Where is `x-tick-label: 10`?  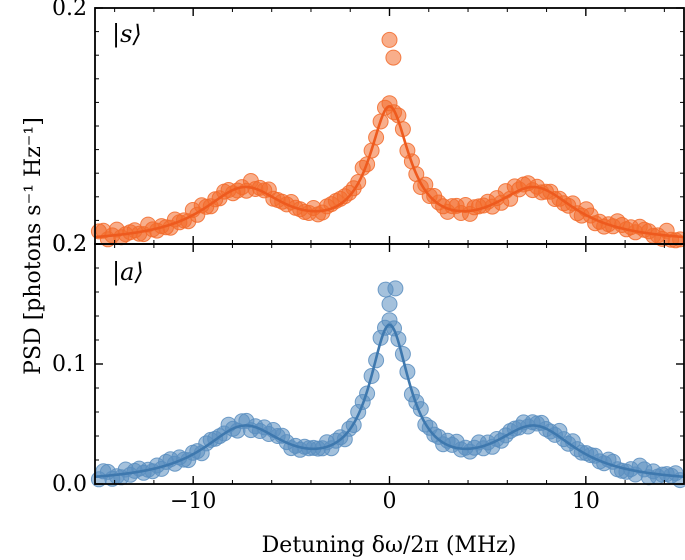
x-tick-label: 10 is located at coordinates (586, 501).